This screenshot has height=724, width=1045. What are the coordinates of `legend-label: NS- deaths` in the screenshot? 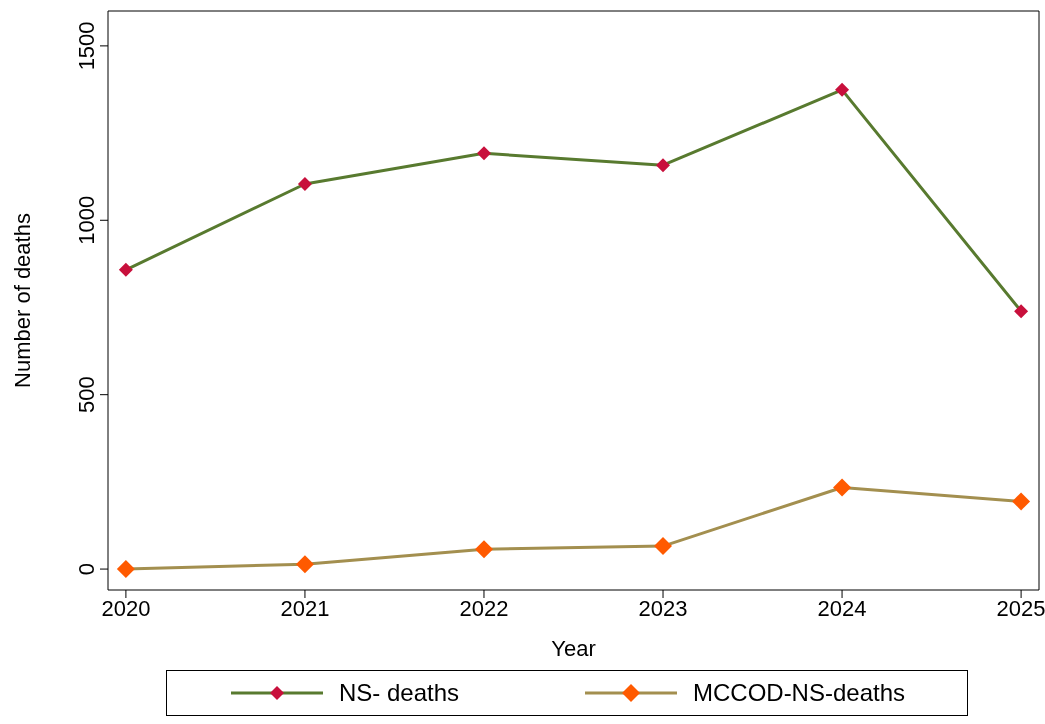 It's located at (399, 693).